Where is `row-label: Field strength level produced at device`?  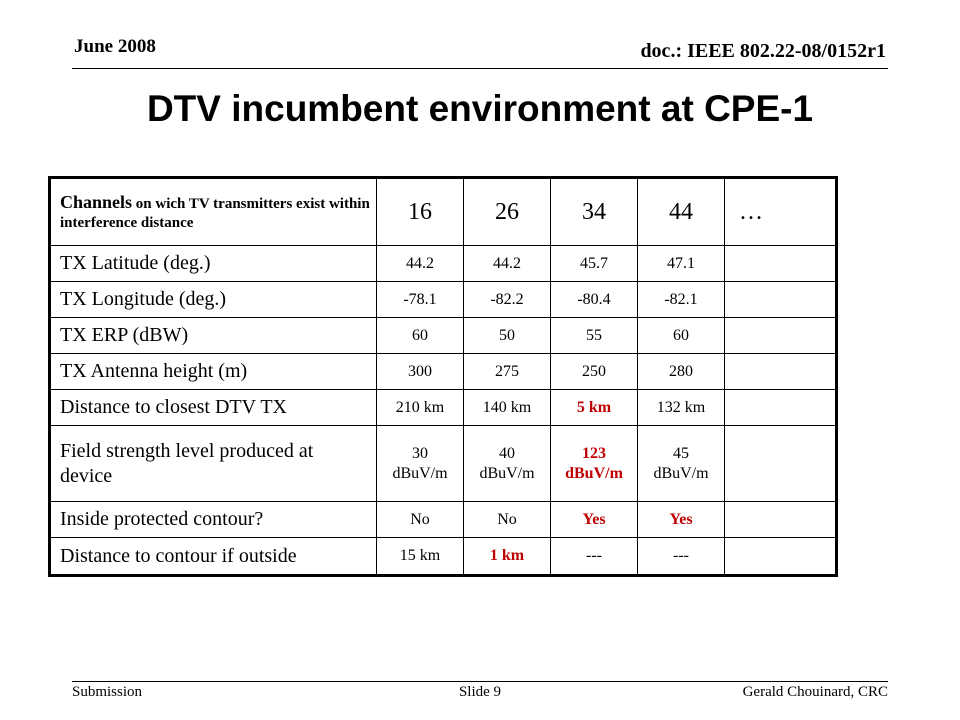
row-label: Field strength level produced at device is located at coordinates (213, 463).